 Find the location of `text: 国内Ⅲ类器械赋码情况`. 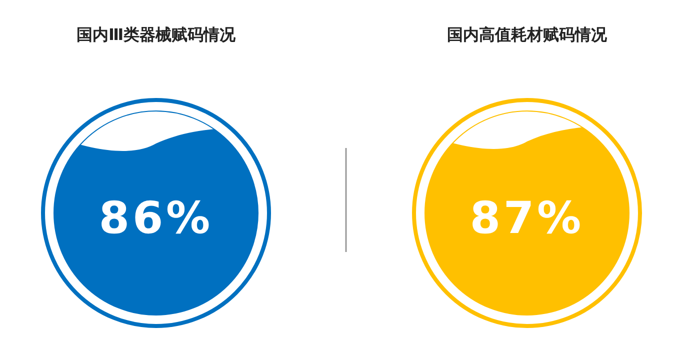

text: 国内Ⅲ类器械赋码情况 is located at coordinates (156, 34).